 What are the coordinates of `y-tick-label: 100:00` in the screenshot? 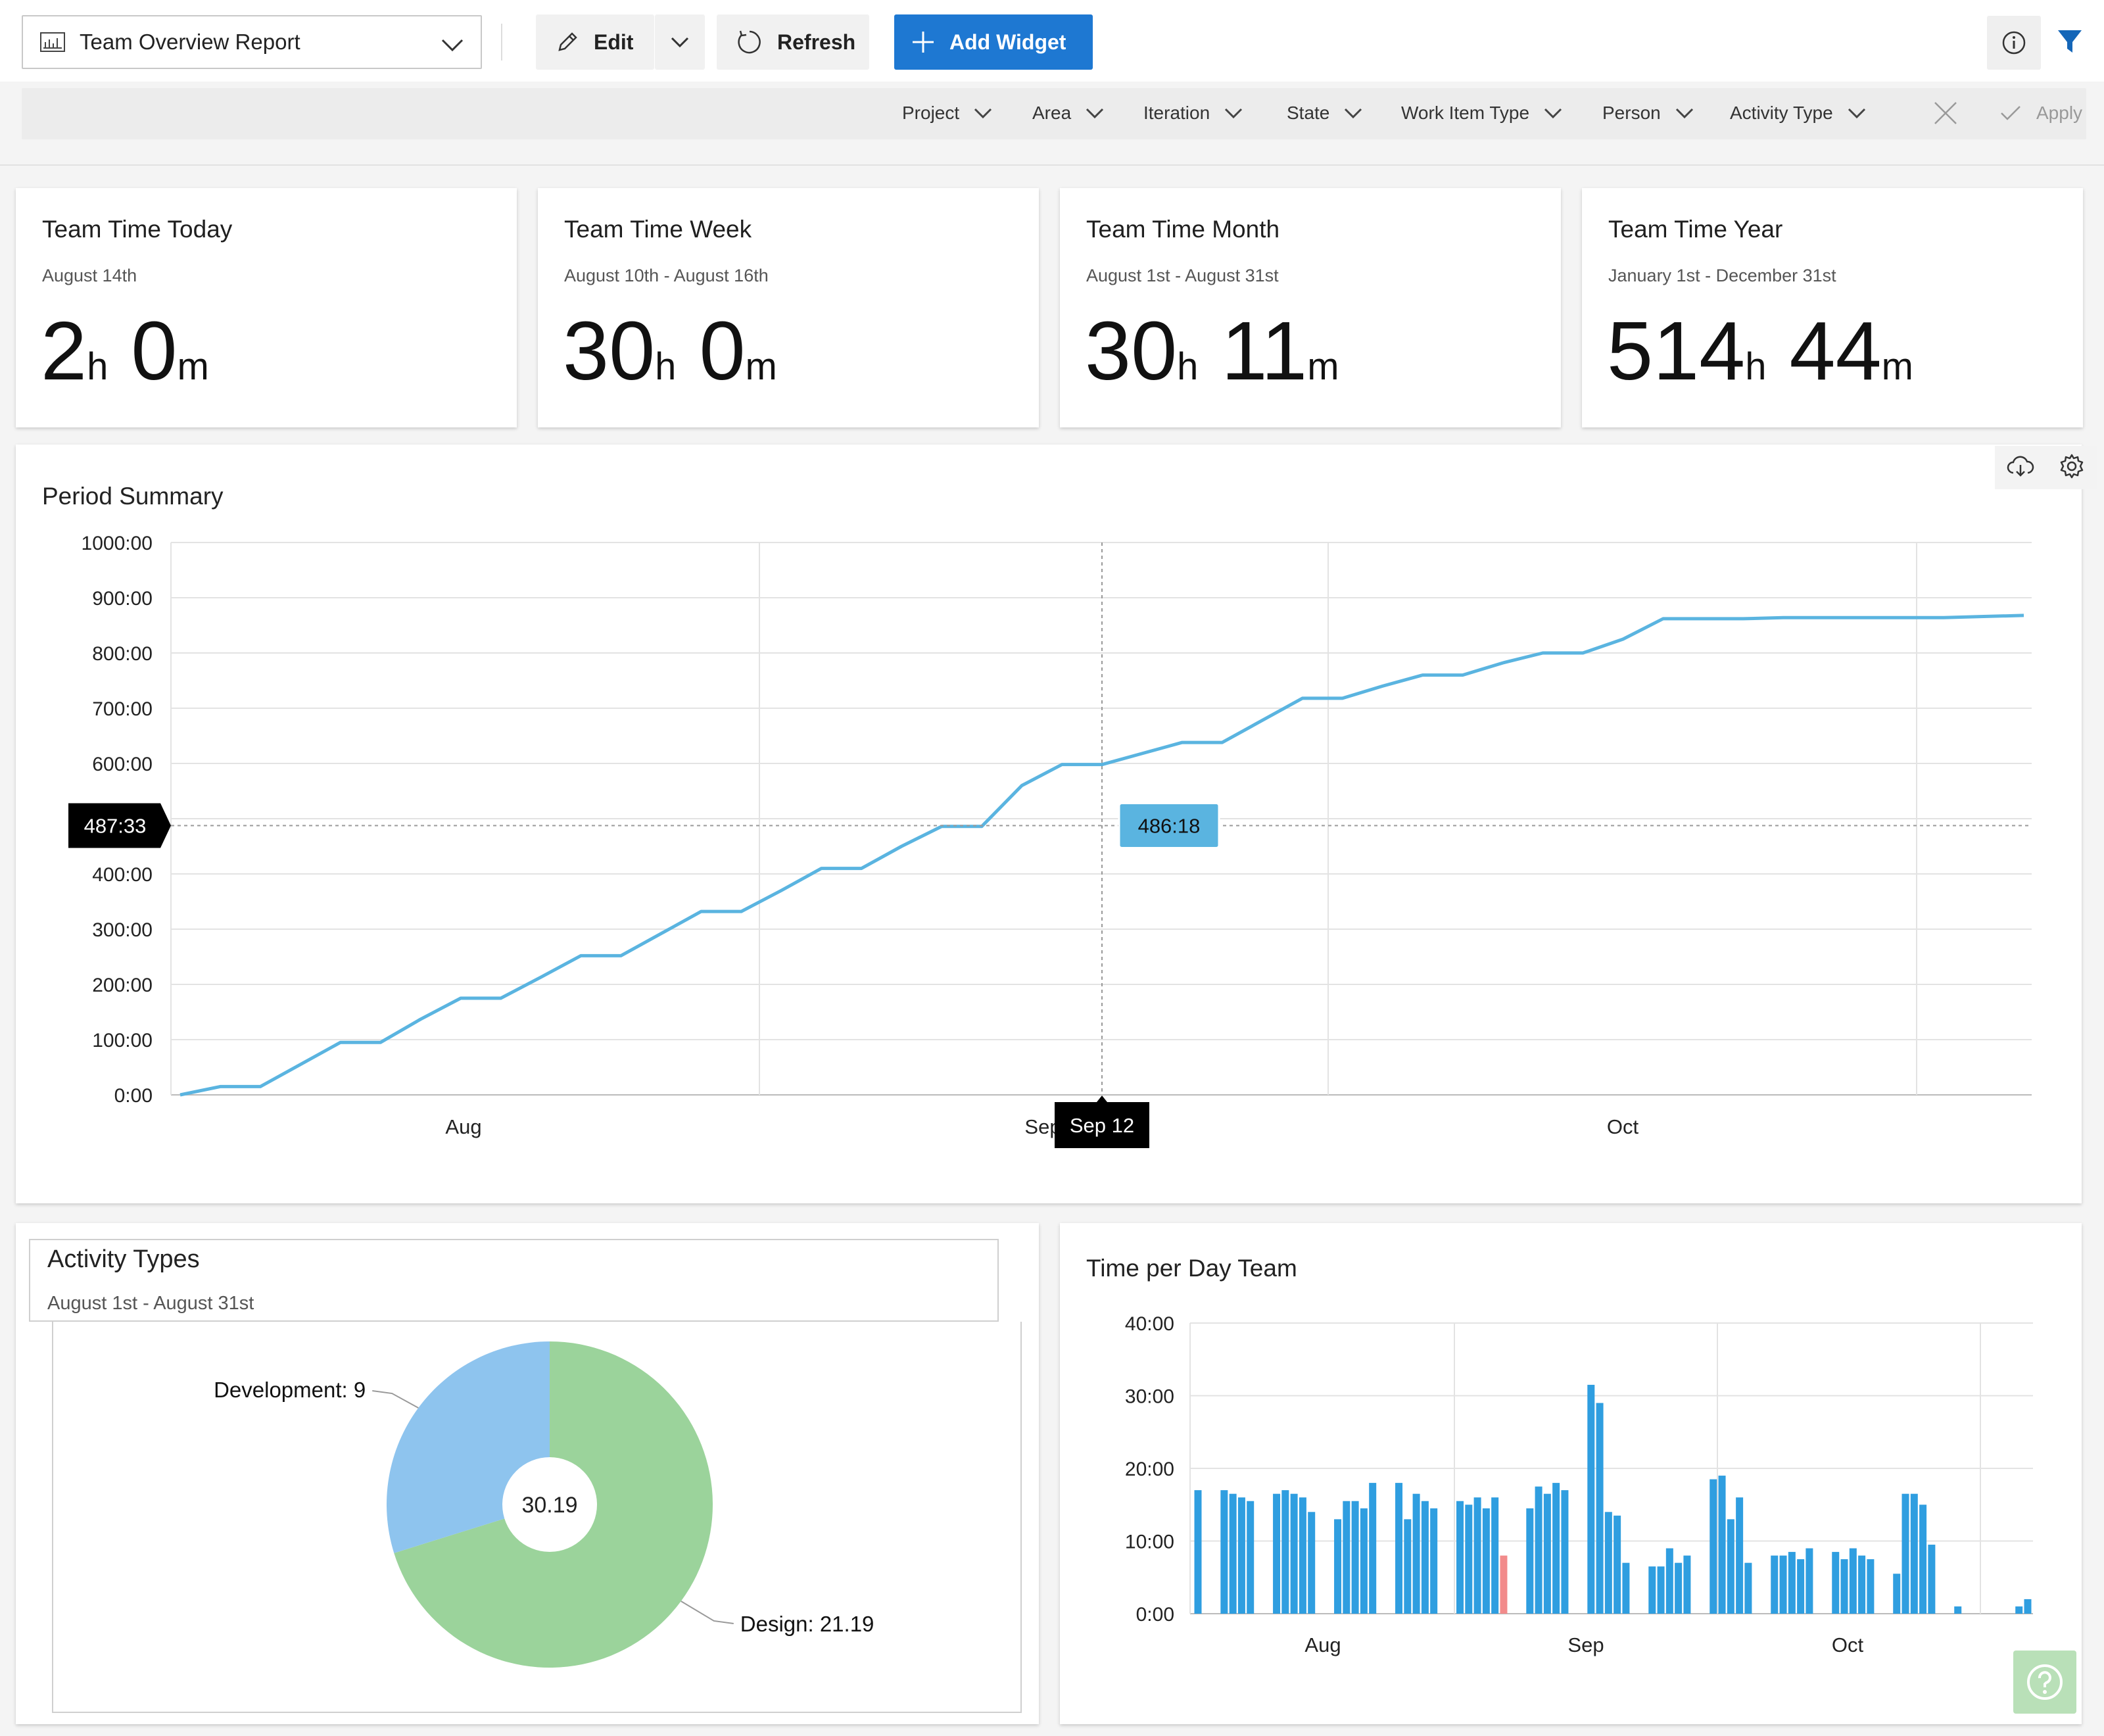 It's located at (122, 1041).